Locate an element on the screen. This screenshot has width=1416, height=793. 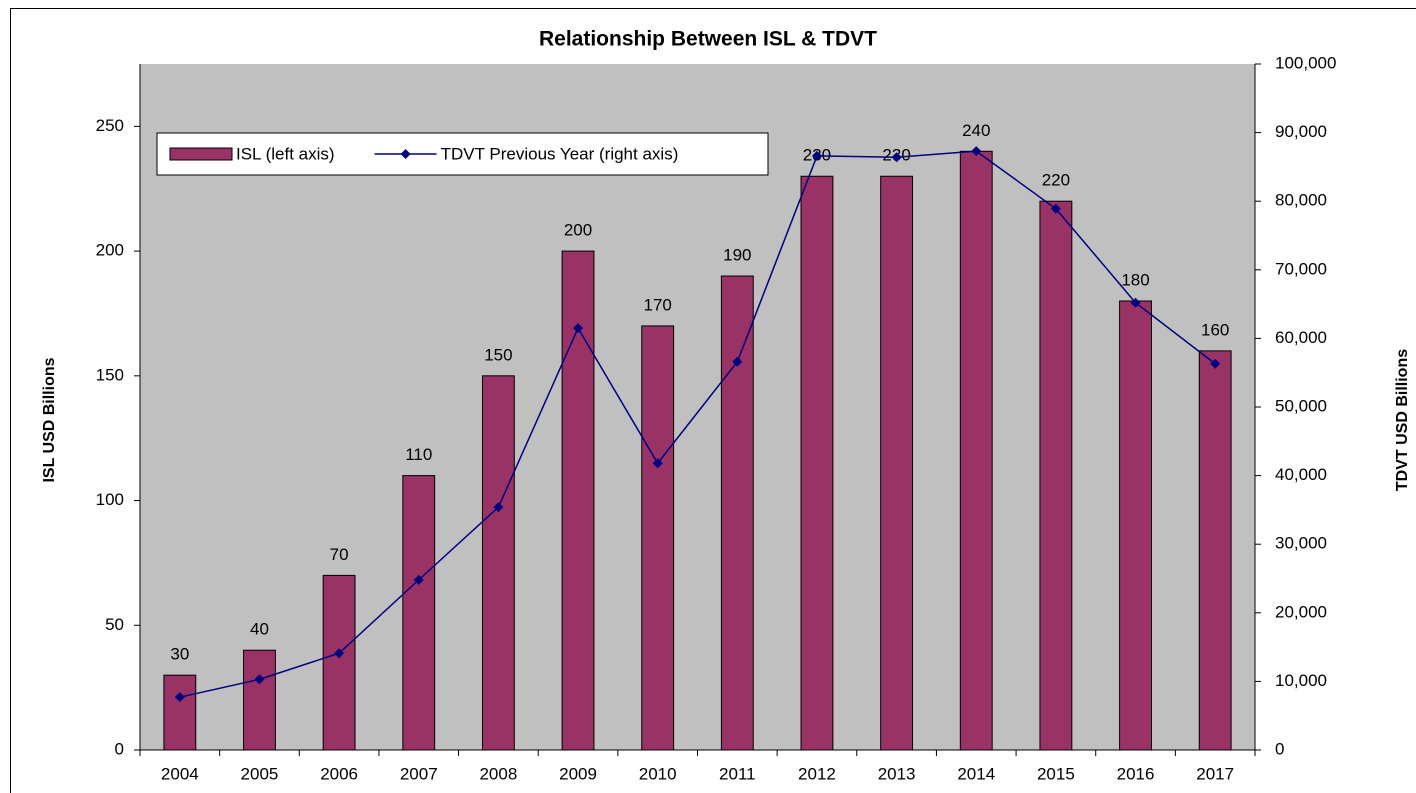
legend-box is located at coordinates (462, 154).